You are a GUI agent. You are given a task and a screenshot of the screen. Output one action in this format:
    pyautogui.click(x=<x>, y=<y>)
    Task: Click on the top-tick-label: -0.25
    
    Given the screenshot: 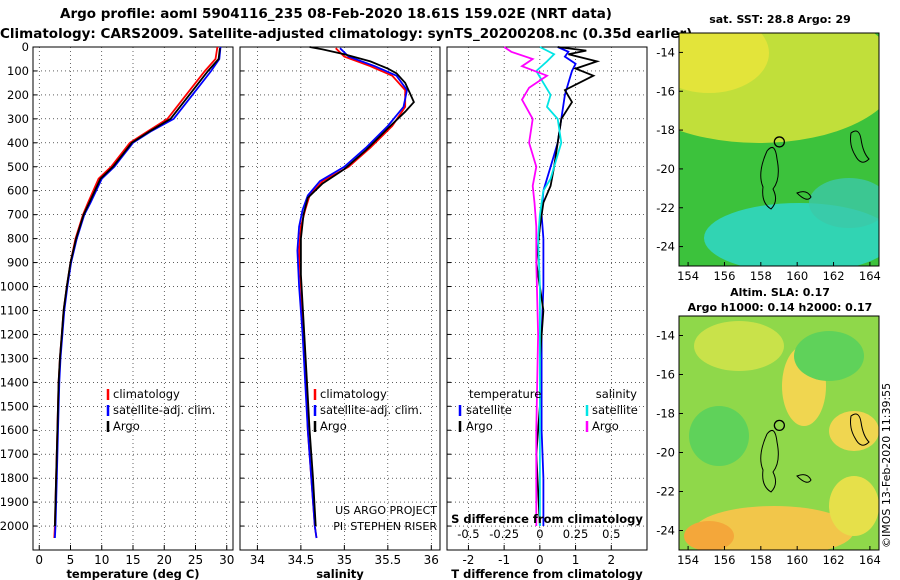 What is the action you would take?
    pyautogui.click(x=504, y=534)
    